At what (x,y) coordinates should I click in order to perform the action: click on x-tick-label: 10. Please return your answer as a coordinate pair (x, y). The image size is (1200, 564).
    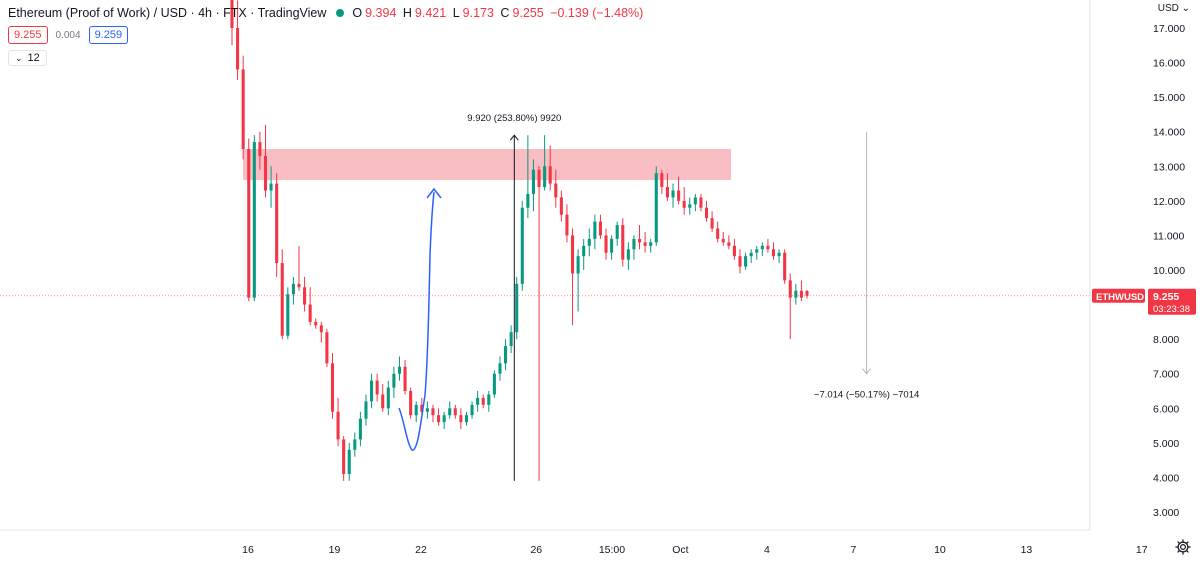
    Looking at the image, I should click on (940, 550).